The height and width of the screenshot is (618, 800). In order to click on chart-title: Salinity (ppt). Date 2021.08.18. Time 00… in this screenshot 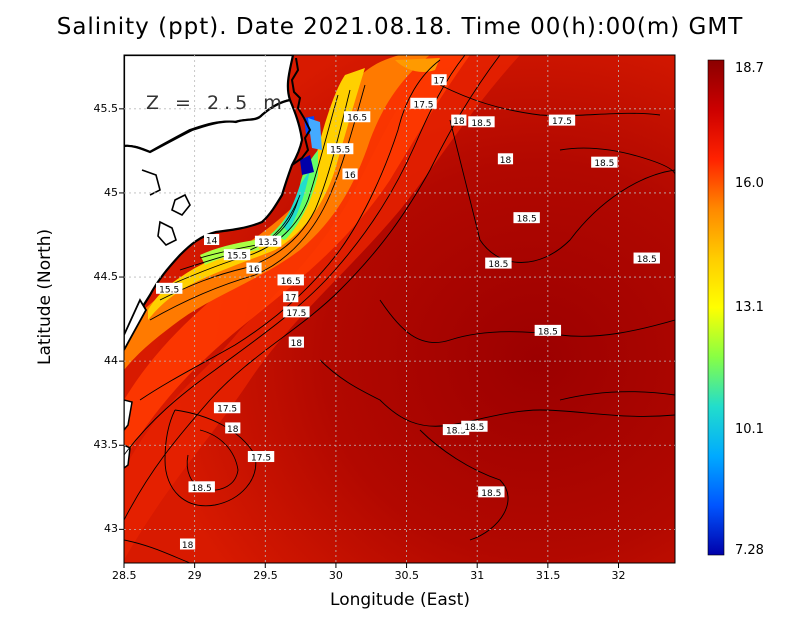, I will do `click(400, 27)`.